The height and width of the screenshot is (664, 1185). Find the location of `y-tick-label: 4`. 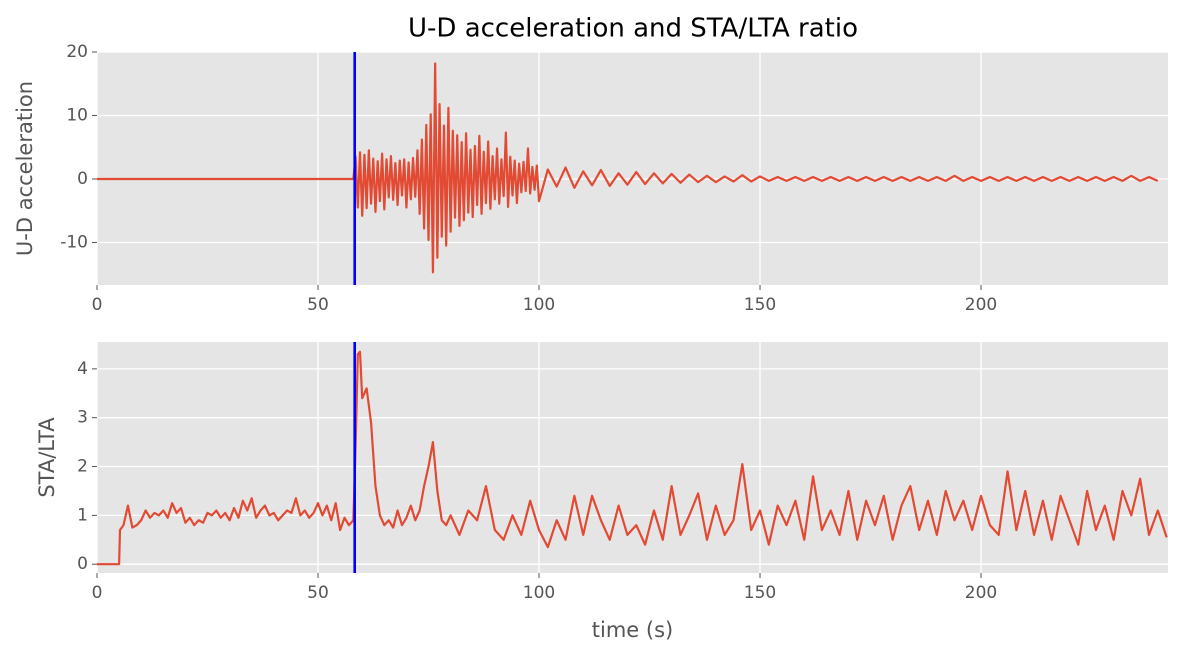

y-tick-label: 4 is located at coordinates (82, 369).